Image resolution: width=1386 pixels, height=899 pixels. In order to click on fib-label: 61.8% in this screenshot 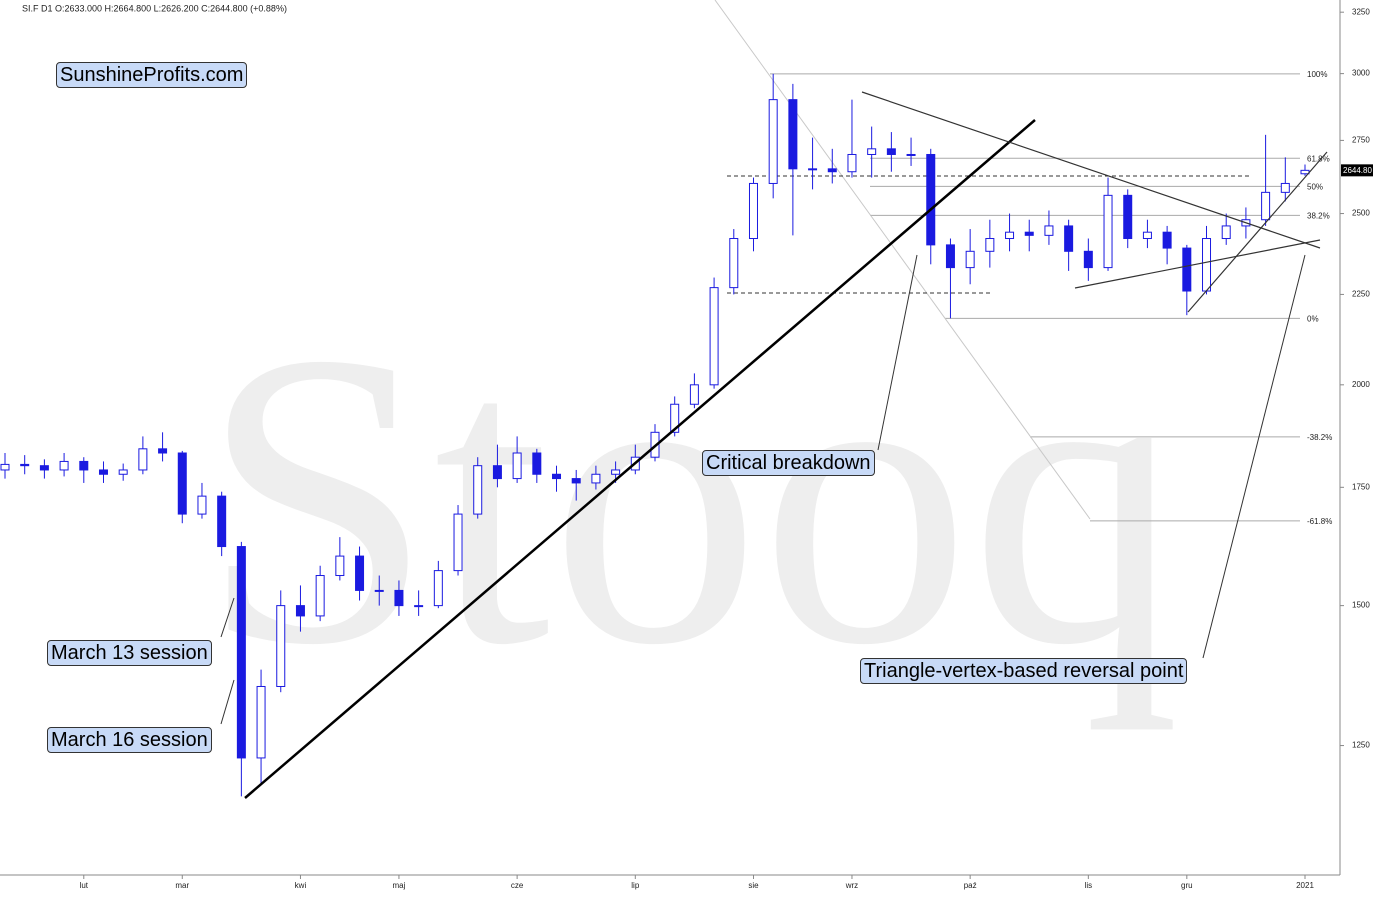, I will do `click(1318, 158)`.